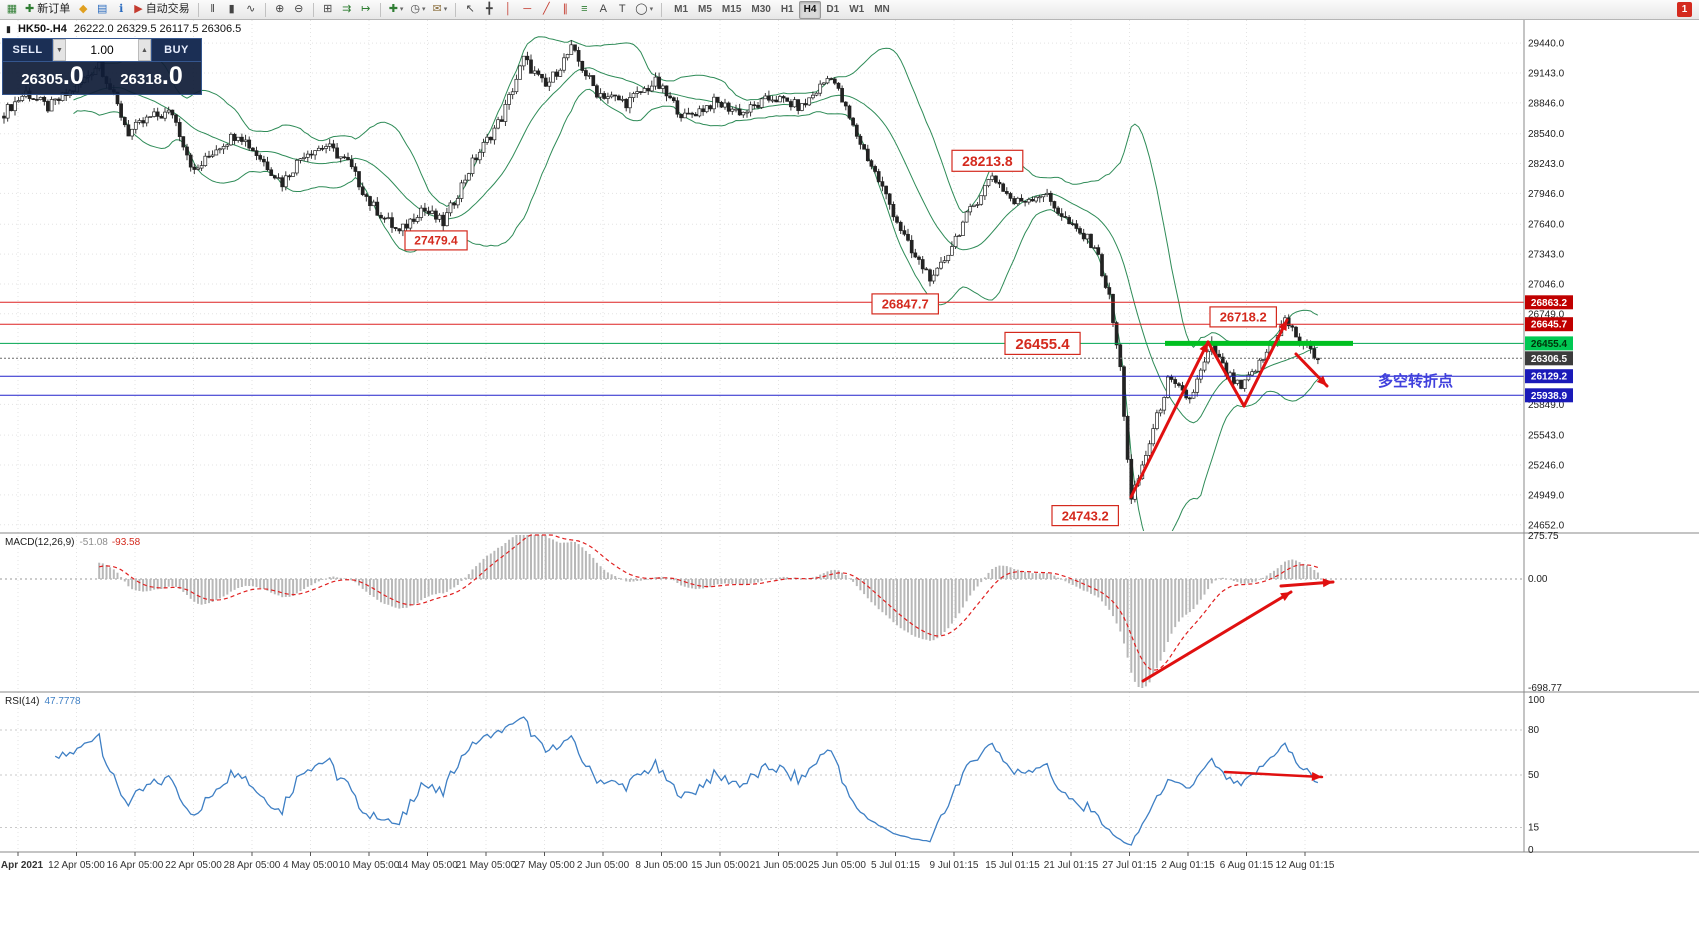 This screenshot has height=945, width=1699. What do you see at coordinates (12, 10) in the screenshot?
I see `new-chart-button: ▦` at bounding box center [12, 10].